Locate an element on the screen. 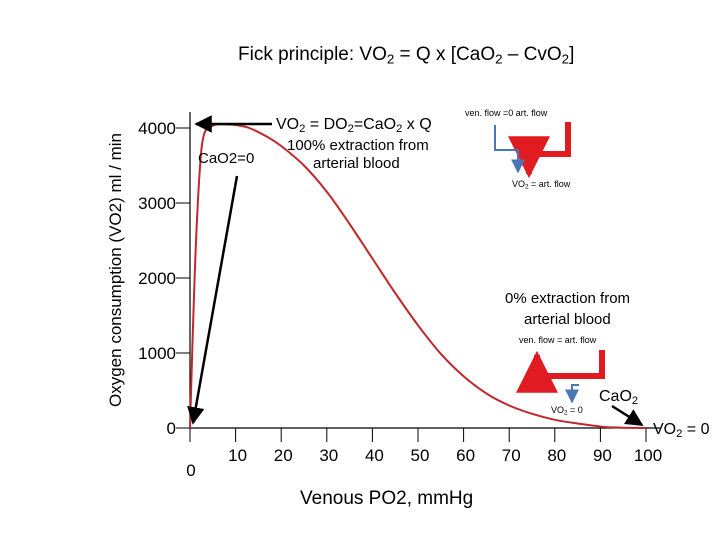  y-tick-label: 0 is located at coordinates (171, 428).